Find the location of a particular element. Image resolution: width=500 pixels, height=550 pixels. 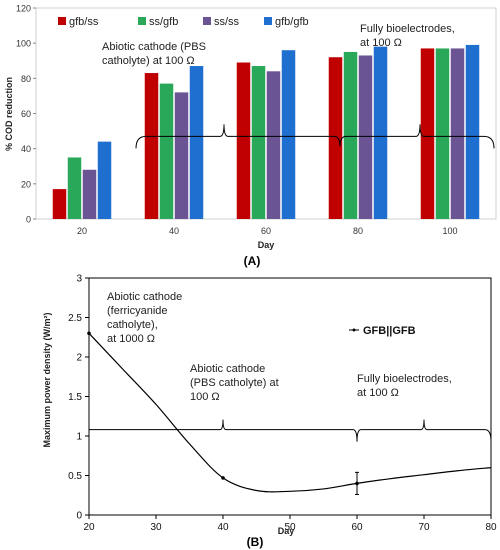

x-tick-label-b: 70 is located at coordinates (424, 527).